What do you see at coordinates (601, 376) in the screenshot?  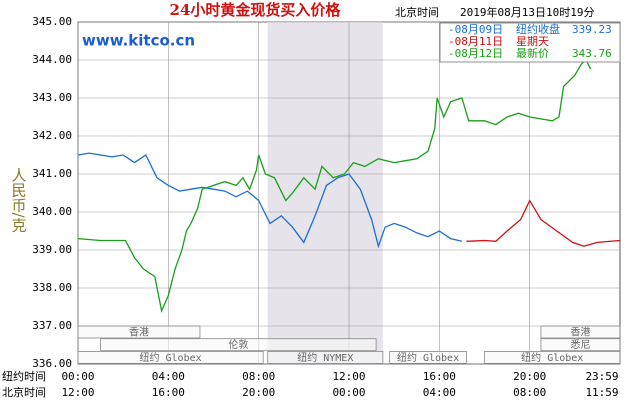 I see `x-tick-label: 23:59` at bounding box center [601, 376].